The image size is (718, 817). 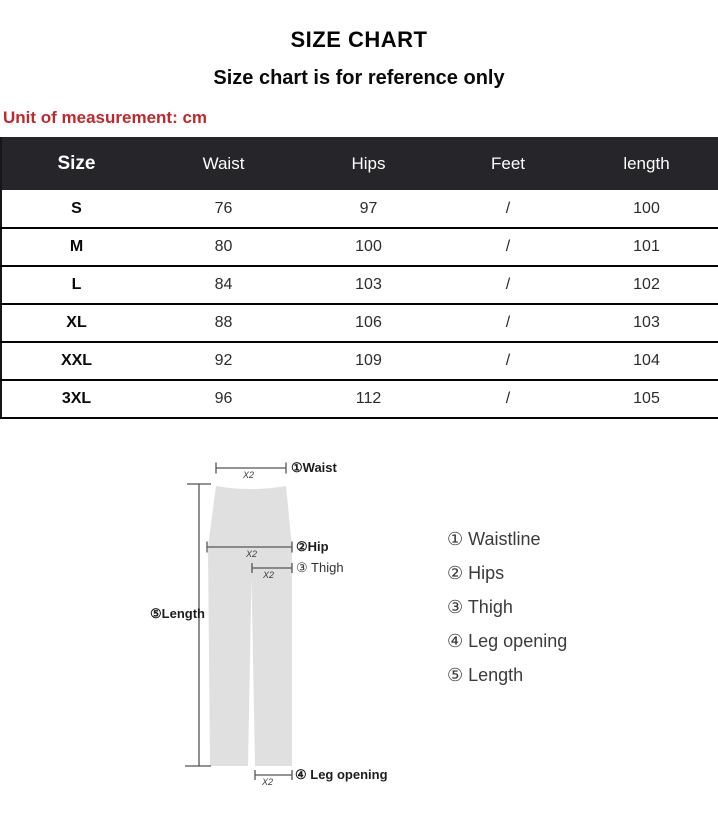 What do you see at coordinates (177, 613) in the screenshot?
I see `length-annotation: ⑤Length` at bounding box center [177, 613].